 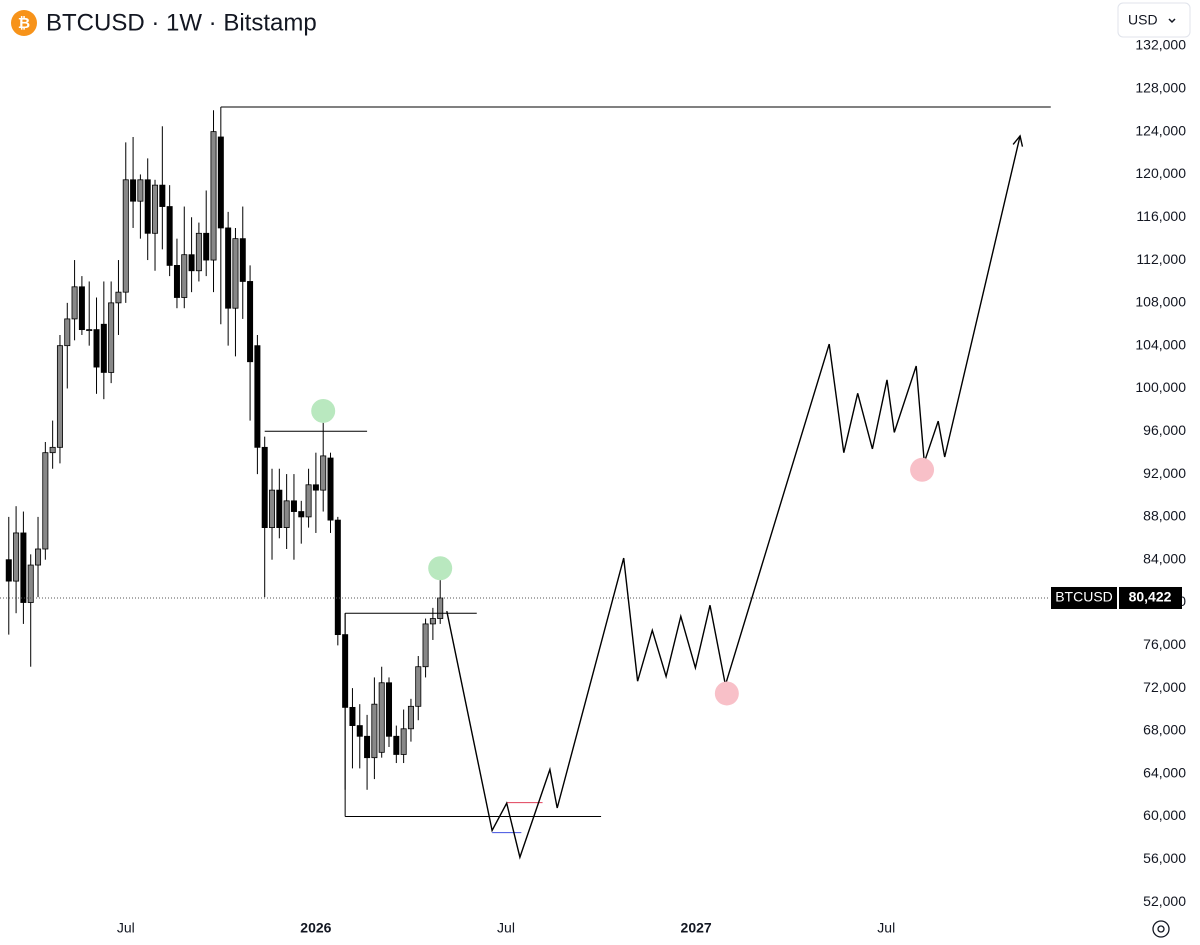 I want to click on y-tick-label: 52,000, so click(x=1164, y=901).